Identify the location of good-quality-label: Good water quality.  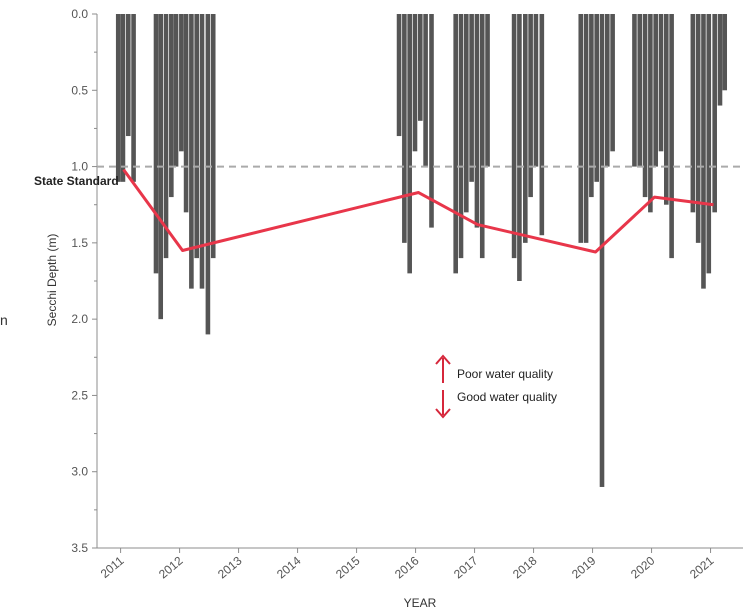
(507, 397).